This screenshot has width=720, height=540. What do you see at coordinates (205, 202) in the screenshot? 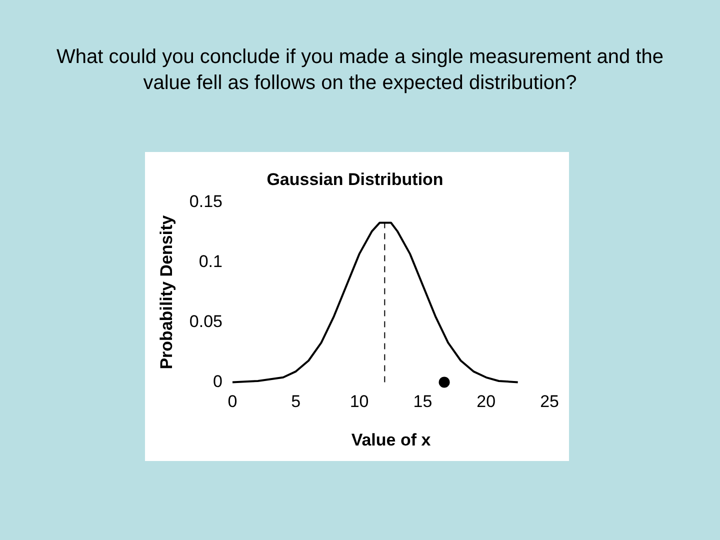
I see `y-tick-label: 0.15` at bounding box center [205, 202].